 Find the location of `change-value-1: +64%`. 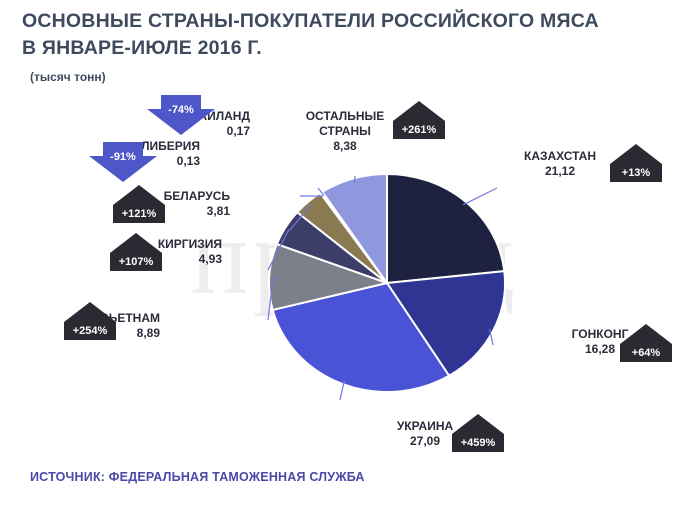

change-value-1: +64% is located at coordinates (646, 353).